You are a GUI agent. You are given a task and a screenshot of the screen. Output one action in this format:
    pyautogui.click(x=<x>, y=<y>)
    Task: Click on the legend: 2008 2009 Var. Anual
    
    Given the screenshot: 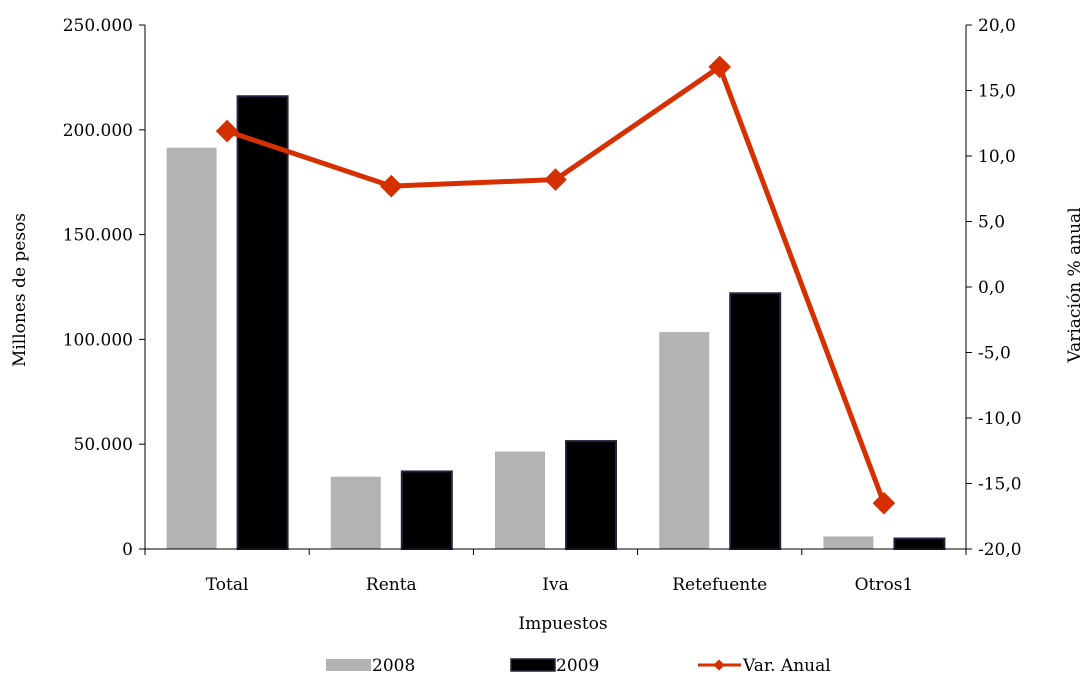 What is the action you would take?
    pyautogui.click(x=578, y=665)
    